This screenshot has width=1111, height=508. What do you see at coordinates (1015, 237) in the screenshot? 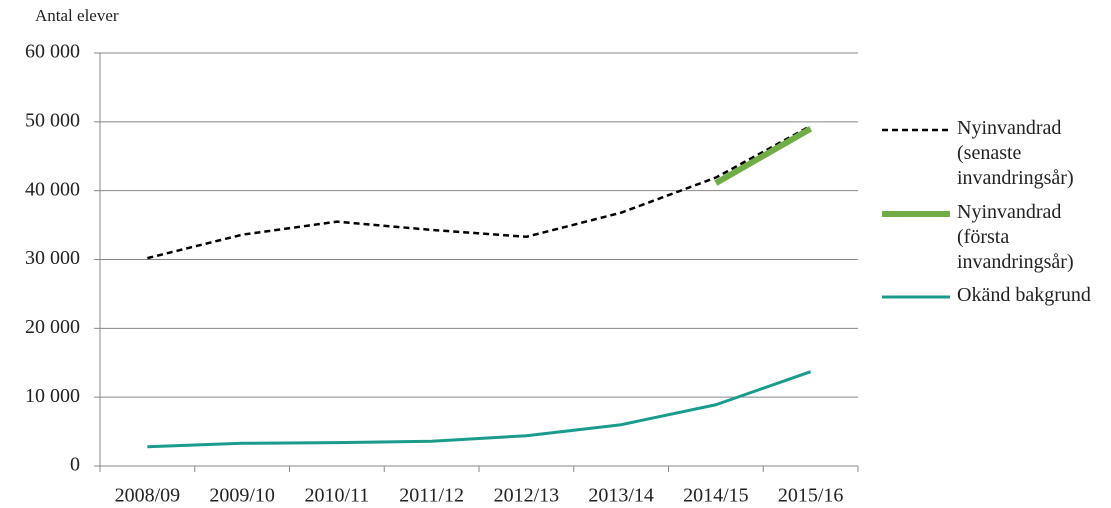
I see `legend-label: Nyinvandrad (första invandringsår)` at bounding box center [1015, 237].